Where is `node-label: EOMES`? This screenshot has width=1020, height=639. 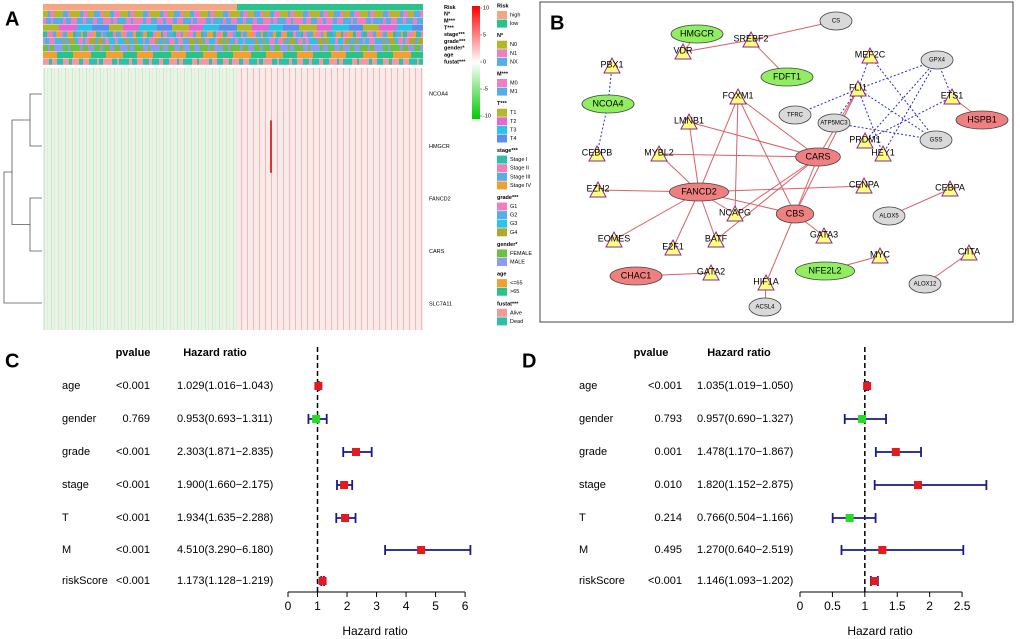
node-label: EOMES is located at coordinates (614, 238).